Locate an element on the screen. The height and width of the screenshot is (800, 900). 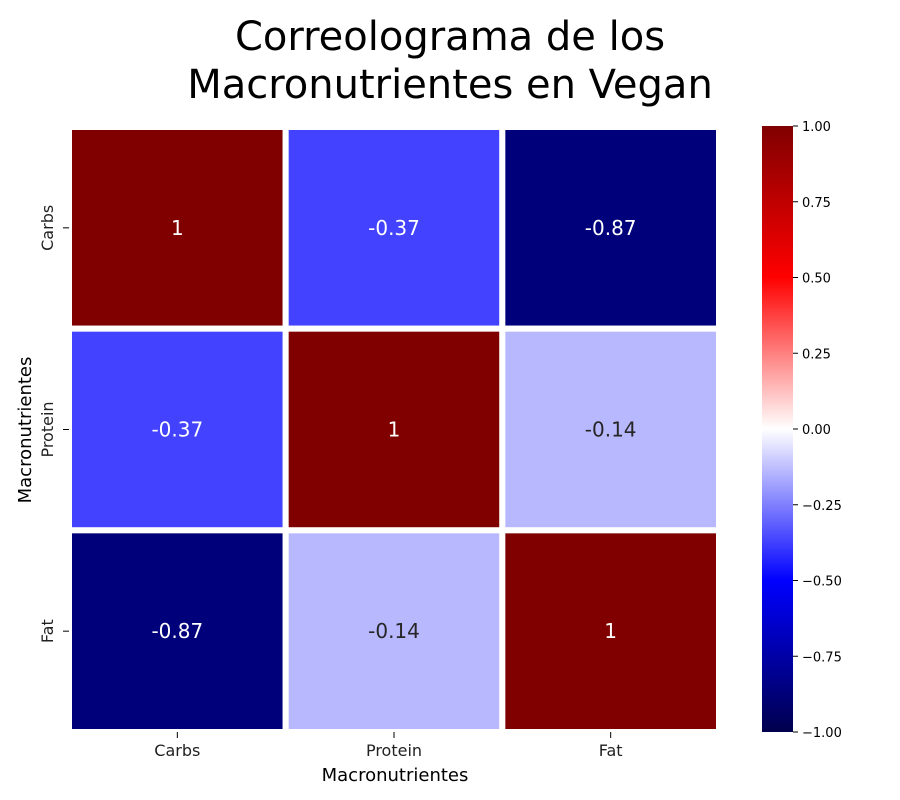
colorbar-tick-label: 1.00 is located at coordinates (816, 127).